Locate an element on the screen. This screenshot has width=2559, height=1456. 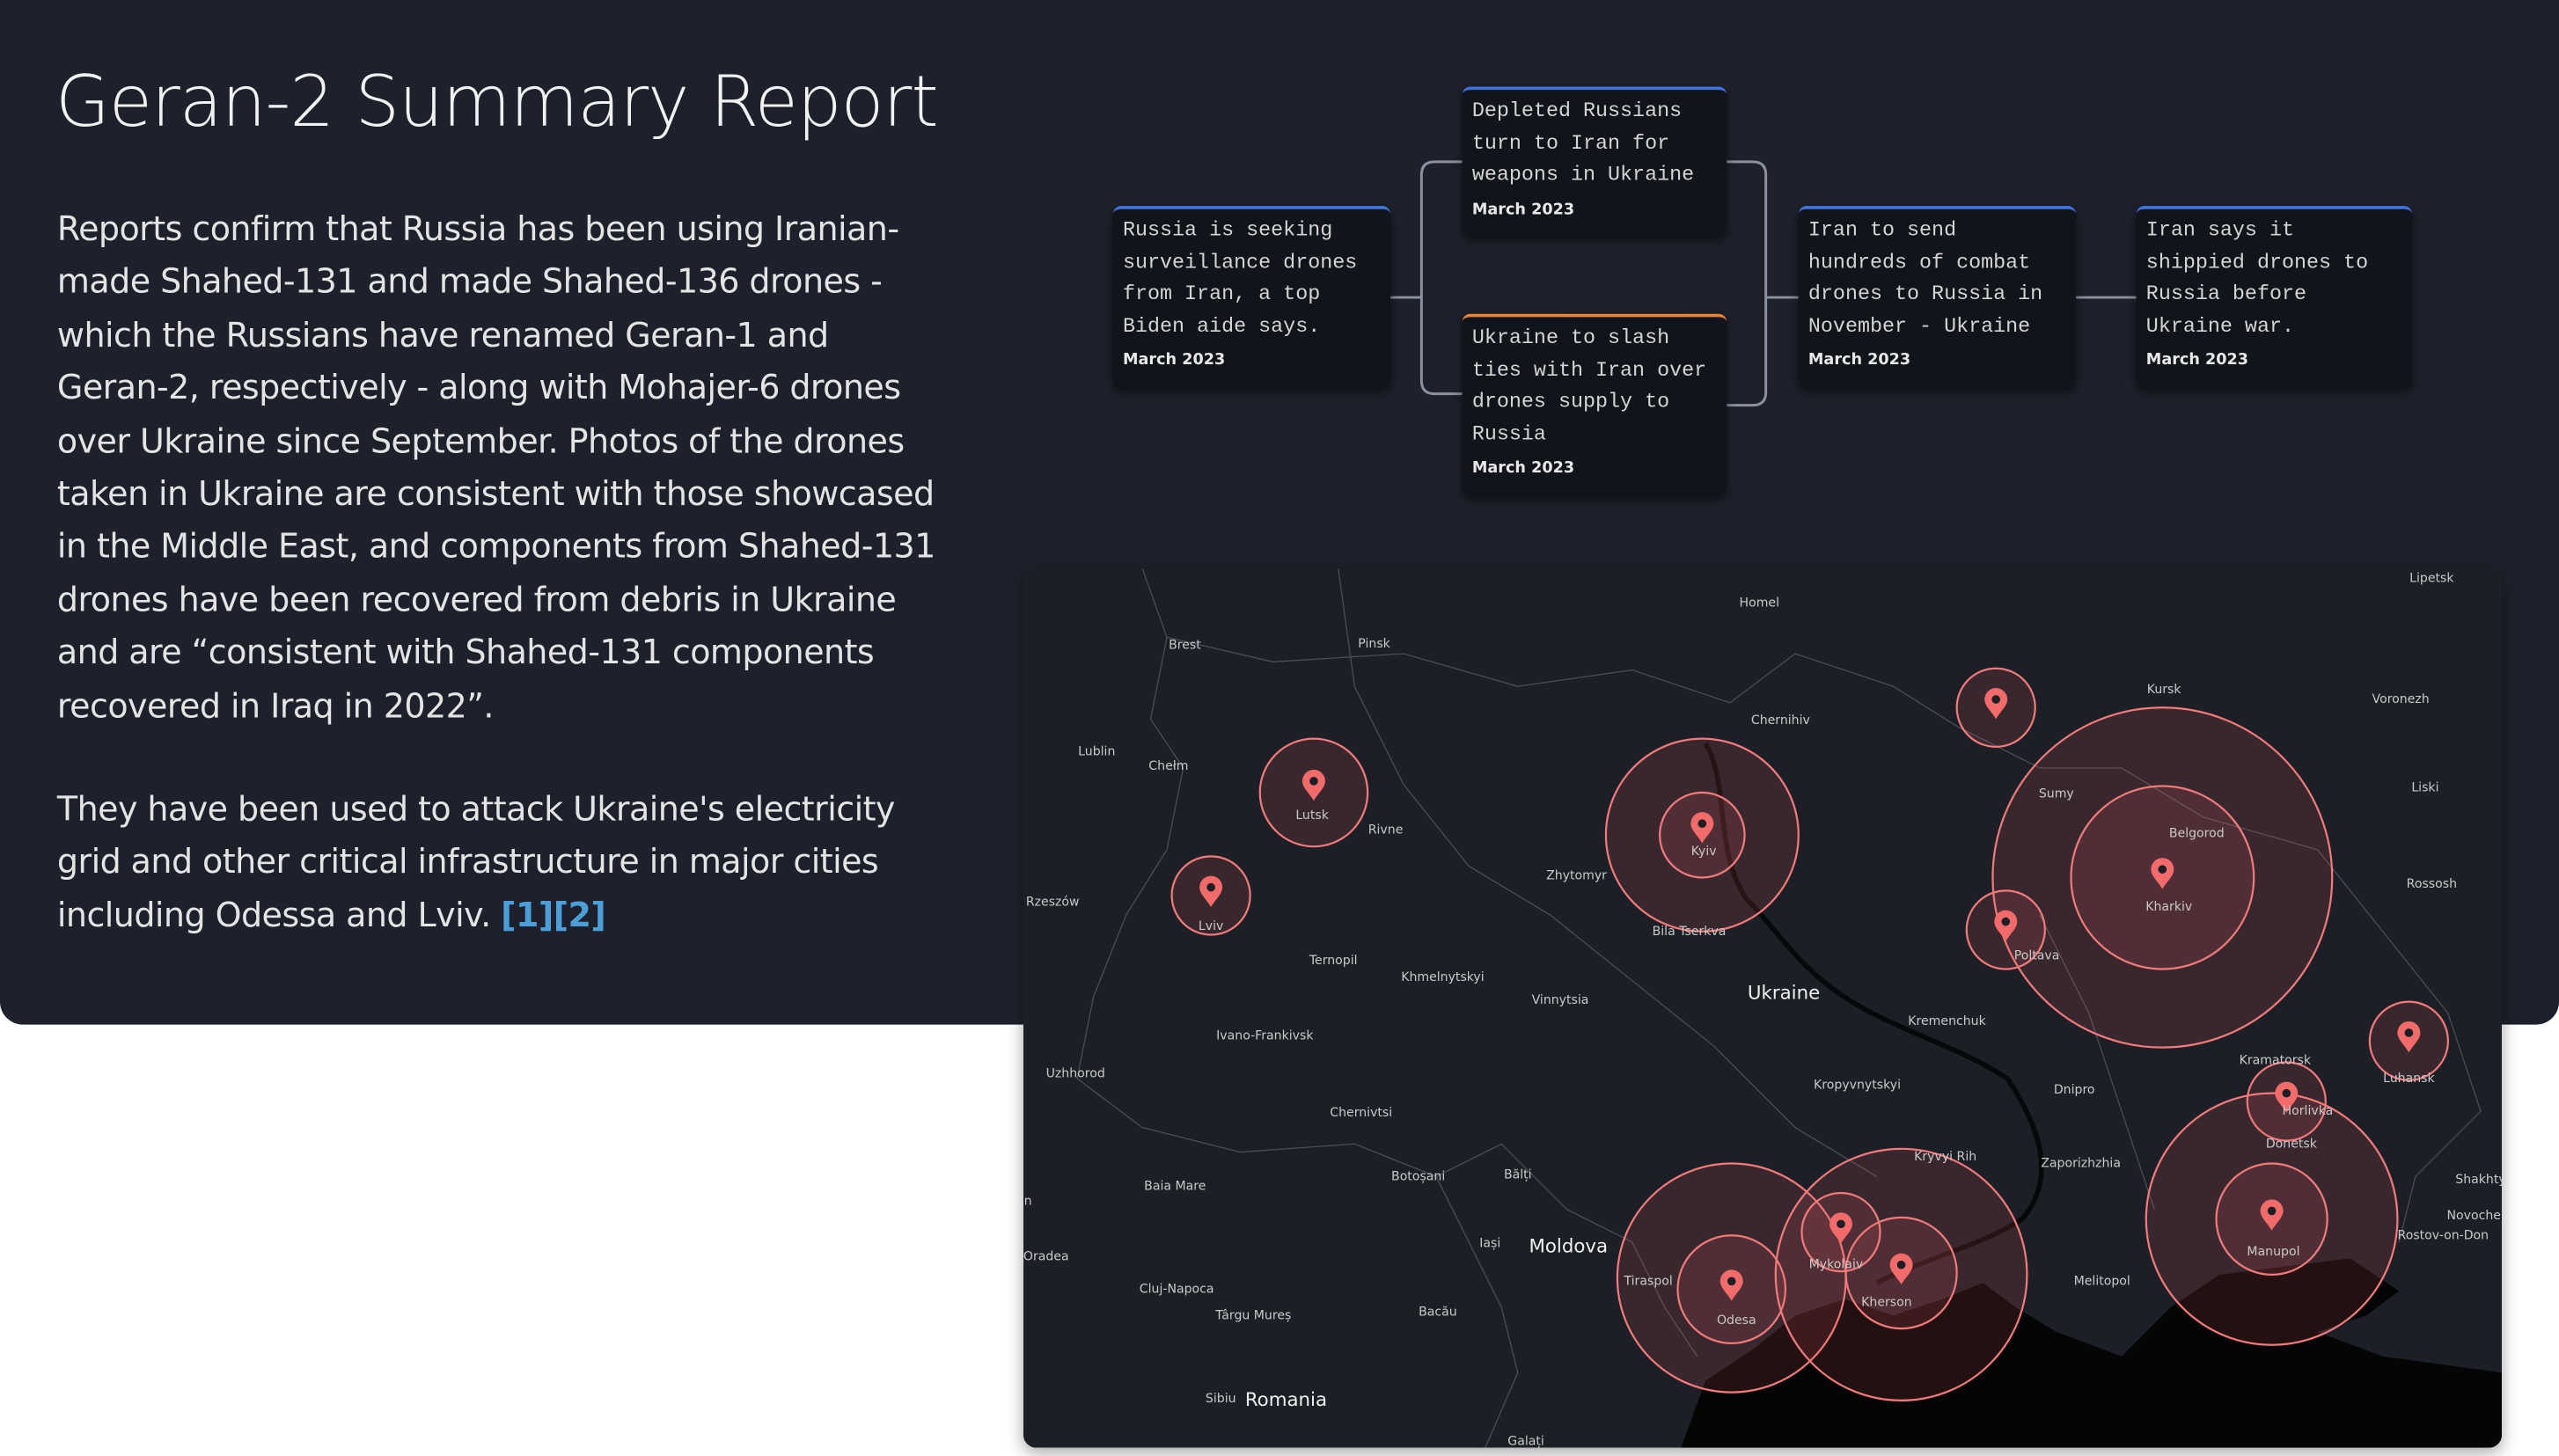
place-label: Ivano-Frankivsk is located at coordinates (1265, 1036).